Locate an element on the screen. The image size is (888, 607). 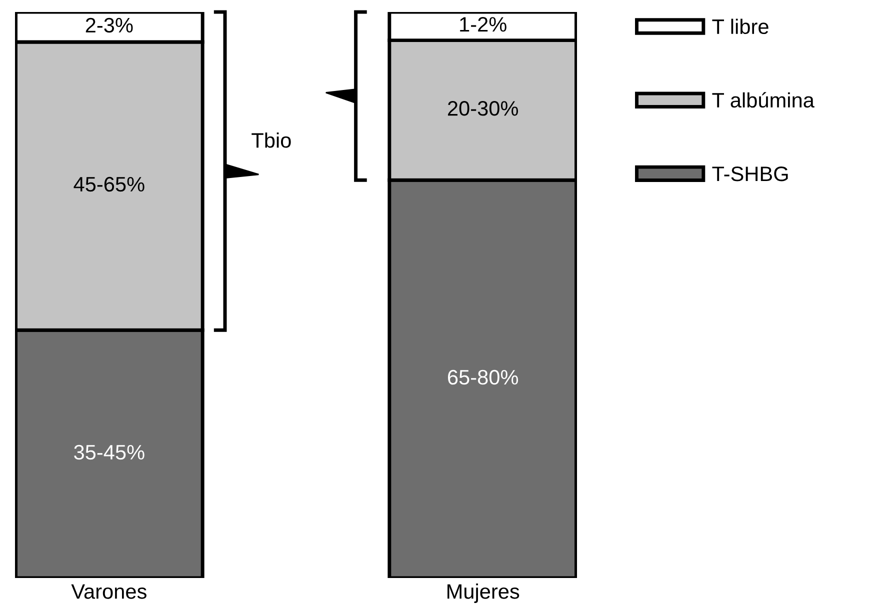
annotation: 35-45% is located at coordinates (109, 452).